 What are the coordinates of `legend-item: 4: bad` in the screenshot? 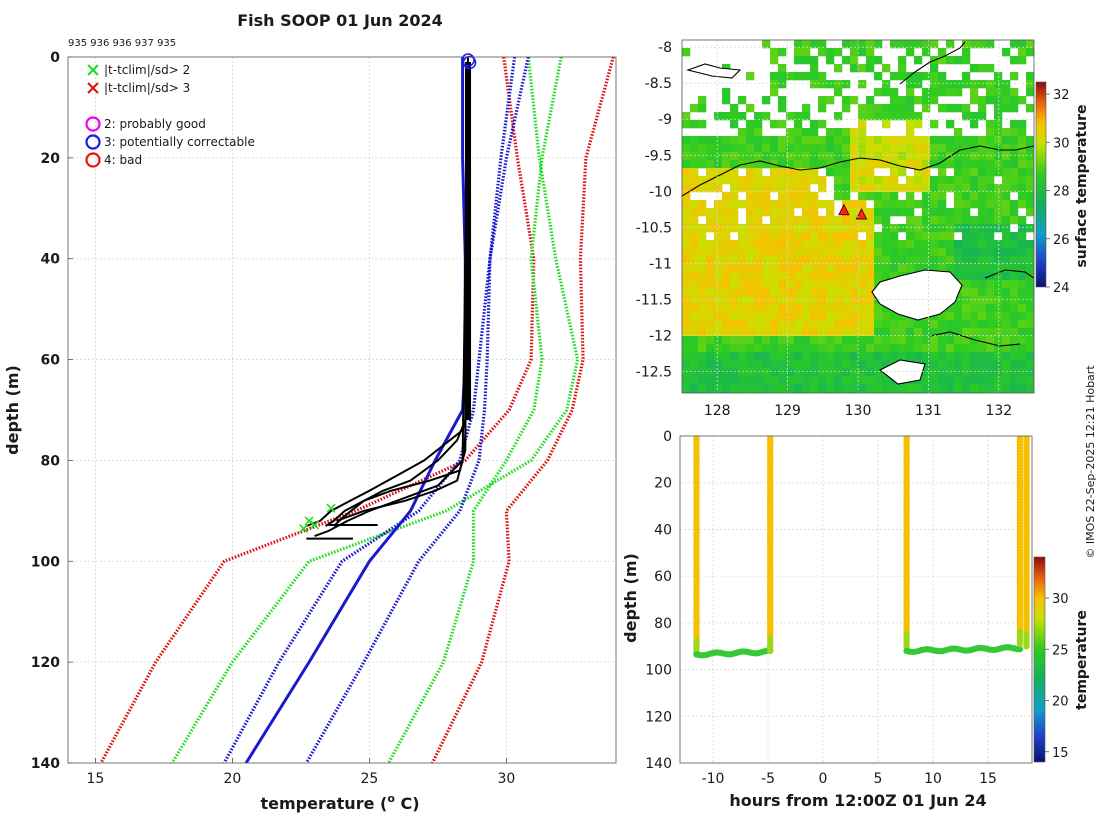 It's located at (113, 160).